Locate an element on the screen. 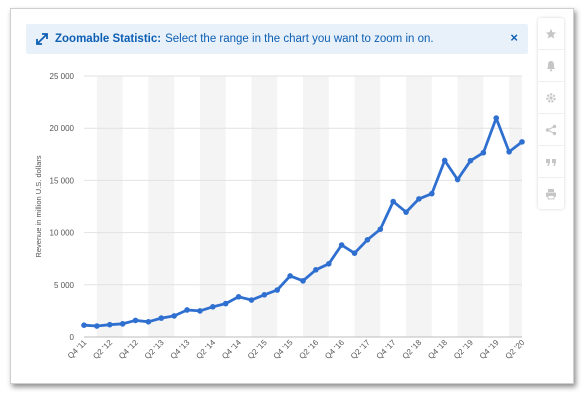  star-button is located at coordinates (551, 34).